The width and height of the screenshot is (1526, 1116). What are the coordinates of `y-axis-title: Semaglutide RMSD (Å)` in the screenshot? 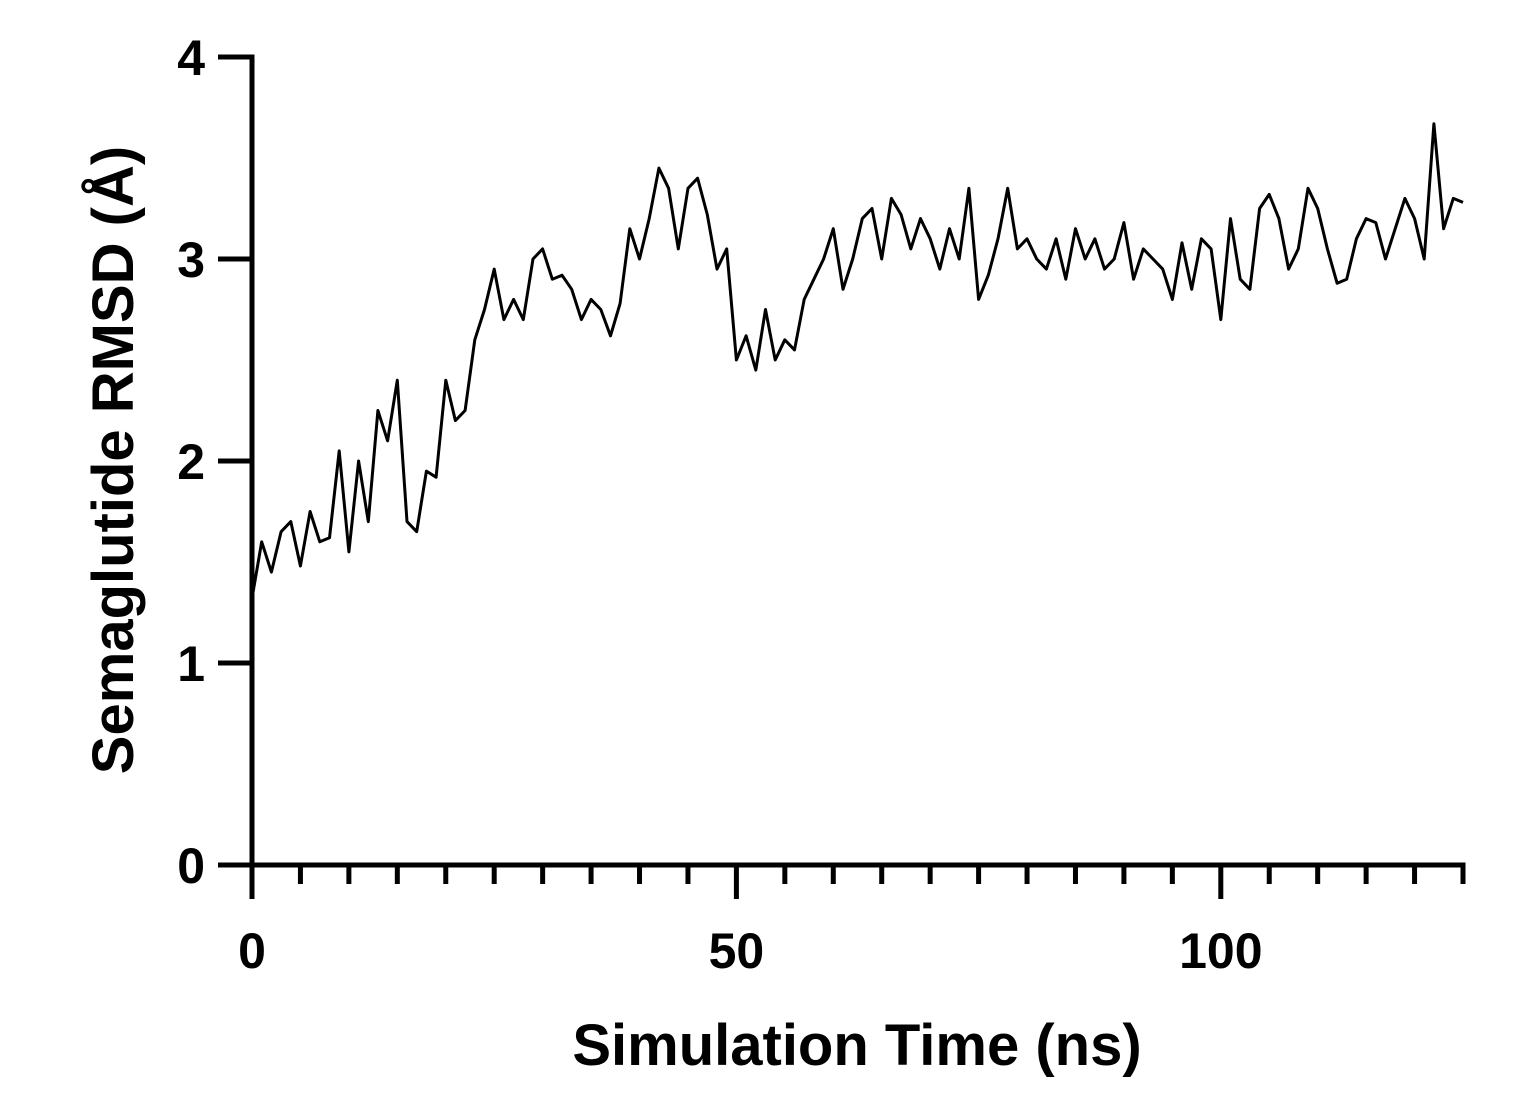 It's located at (113, 460).